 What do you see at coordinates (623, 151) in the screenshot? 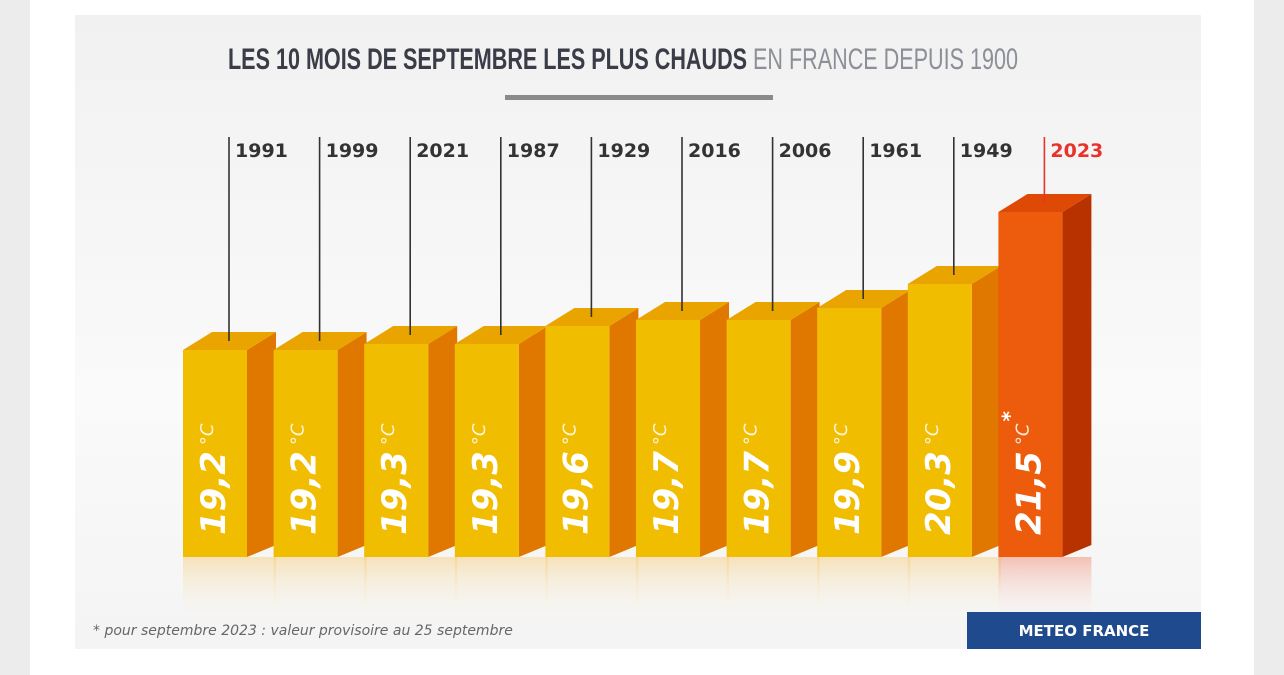
I see `year-label: 1929` at bounding box center [623, 151].